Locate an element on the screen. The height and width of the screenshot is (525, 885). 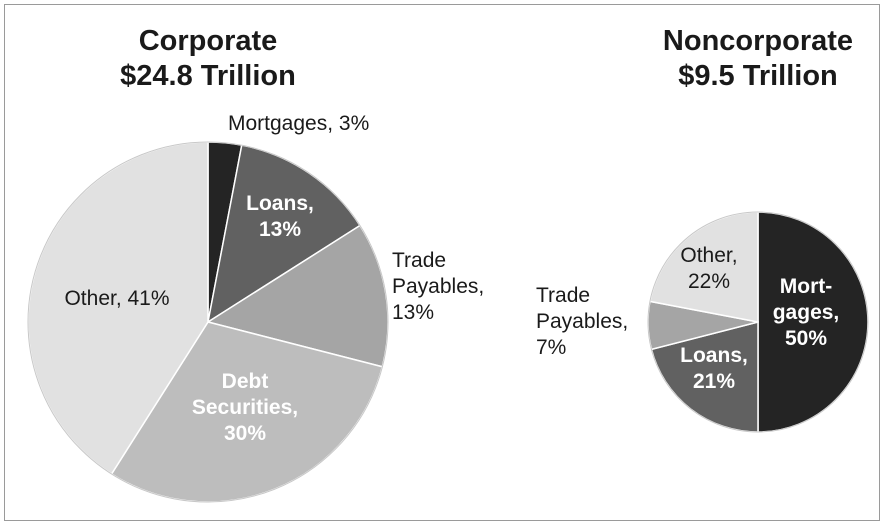
corporate-chart-subtitle: $24.8 Trillion is located at coordinates (208, 76).